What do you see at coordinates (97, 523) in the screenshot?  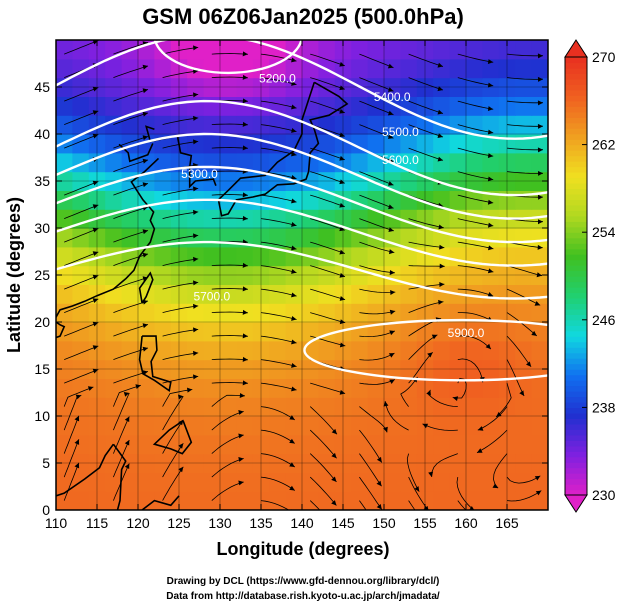 I see `x-tick-label: 115` at bounding box center [97, 523].